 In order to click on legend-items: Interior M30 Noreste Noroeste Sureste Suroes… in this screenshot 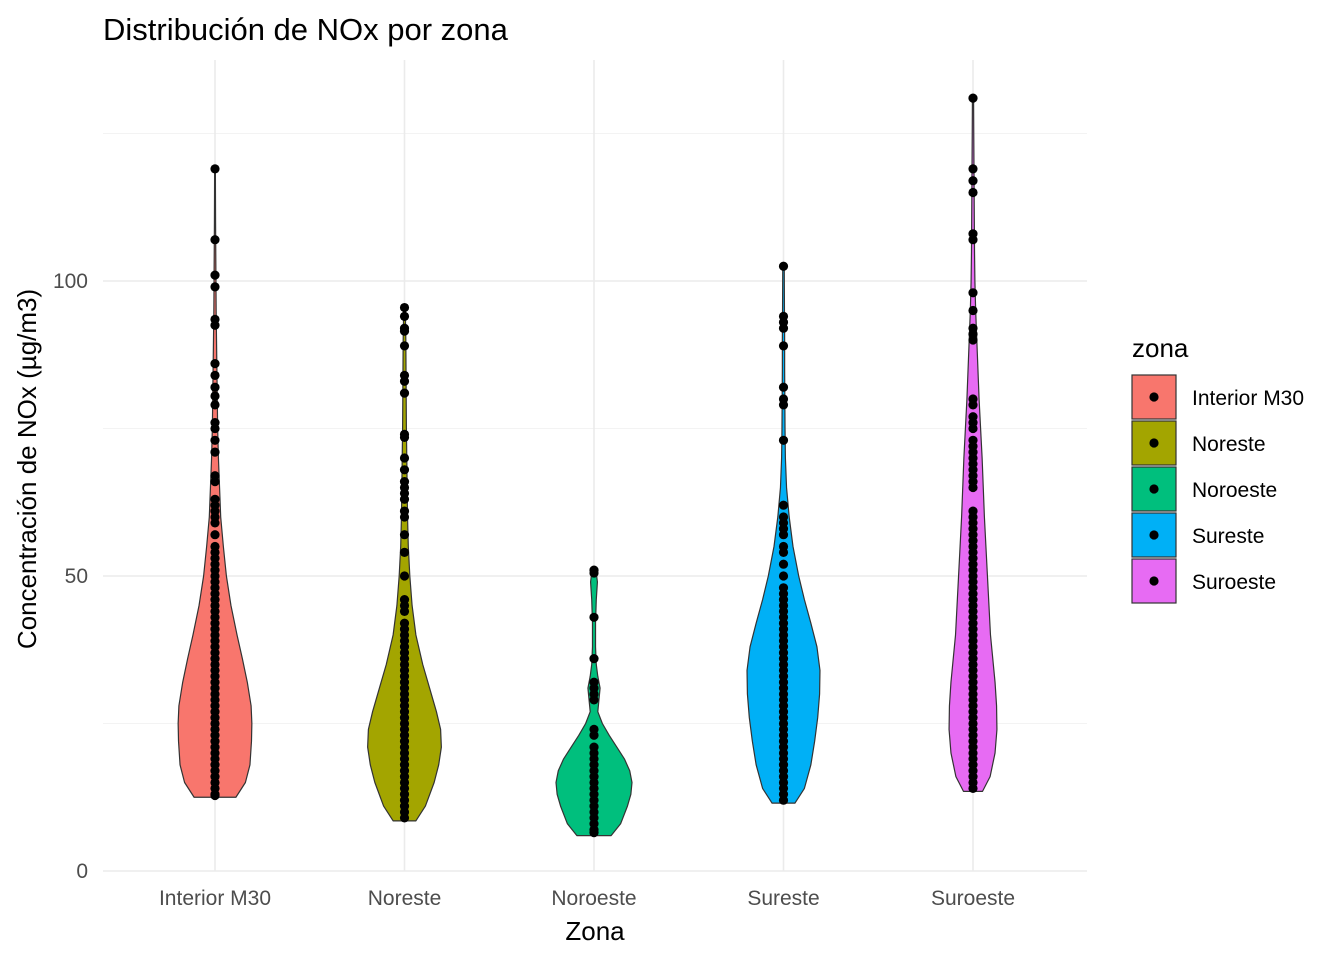, I will do `click(1217, 489)`.